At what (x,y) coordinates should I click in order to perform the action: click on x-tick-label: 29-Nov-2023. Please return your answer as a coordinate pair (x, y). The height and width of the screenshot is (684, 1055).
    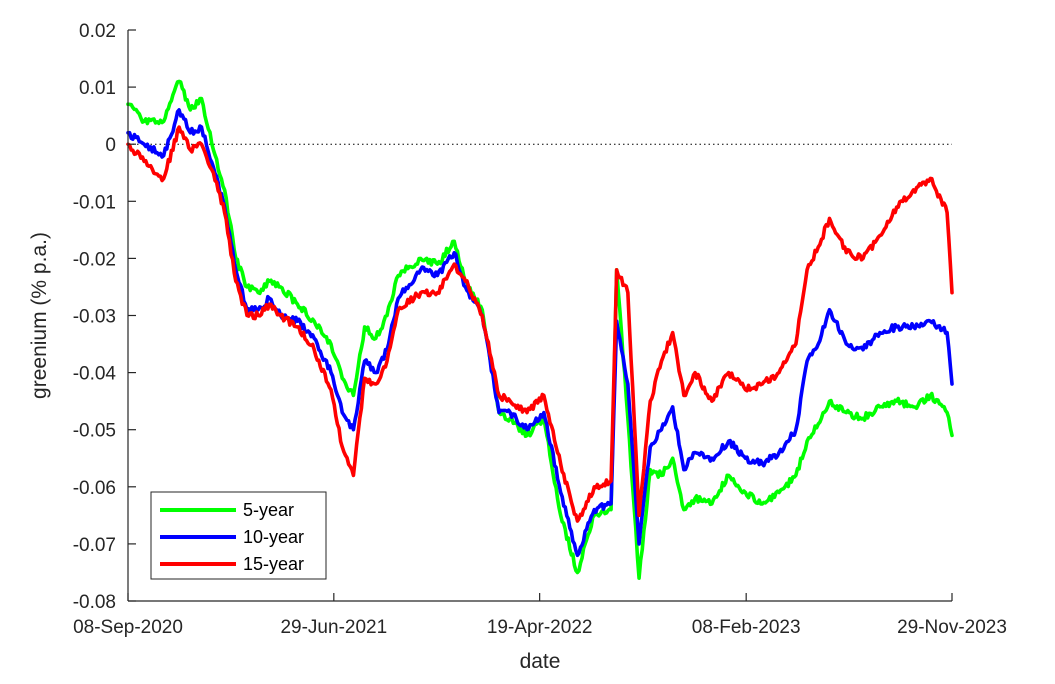
    Looking at the image, I should click on (952, 627).